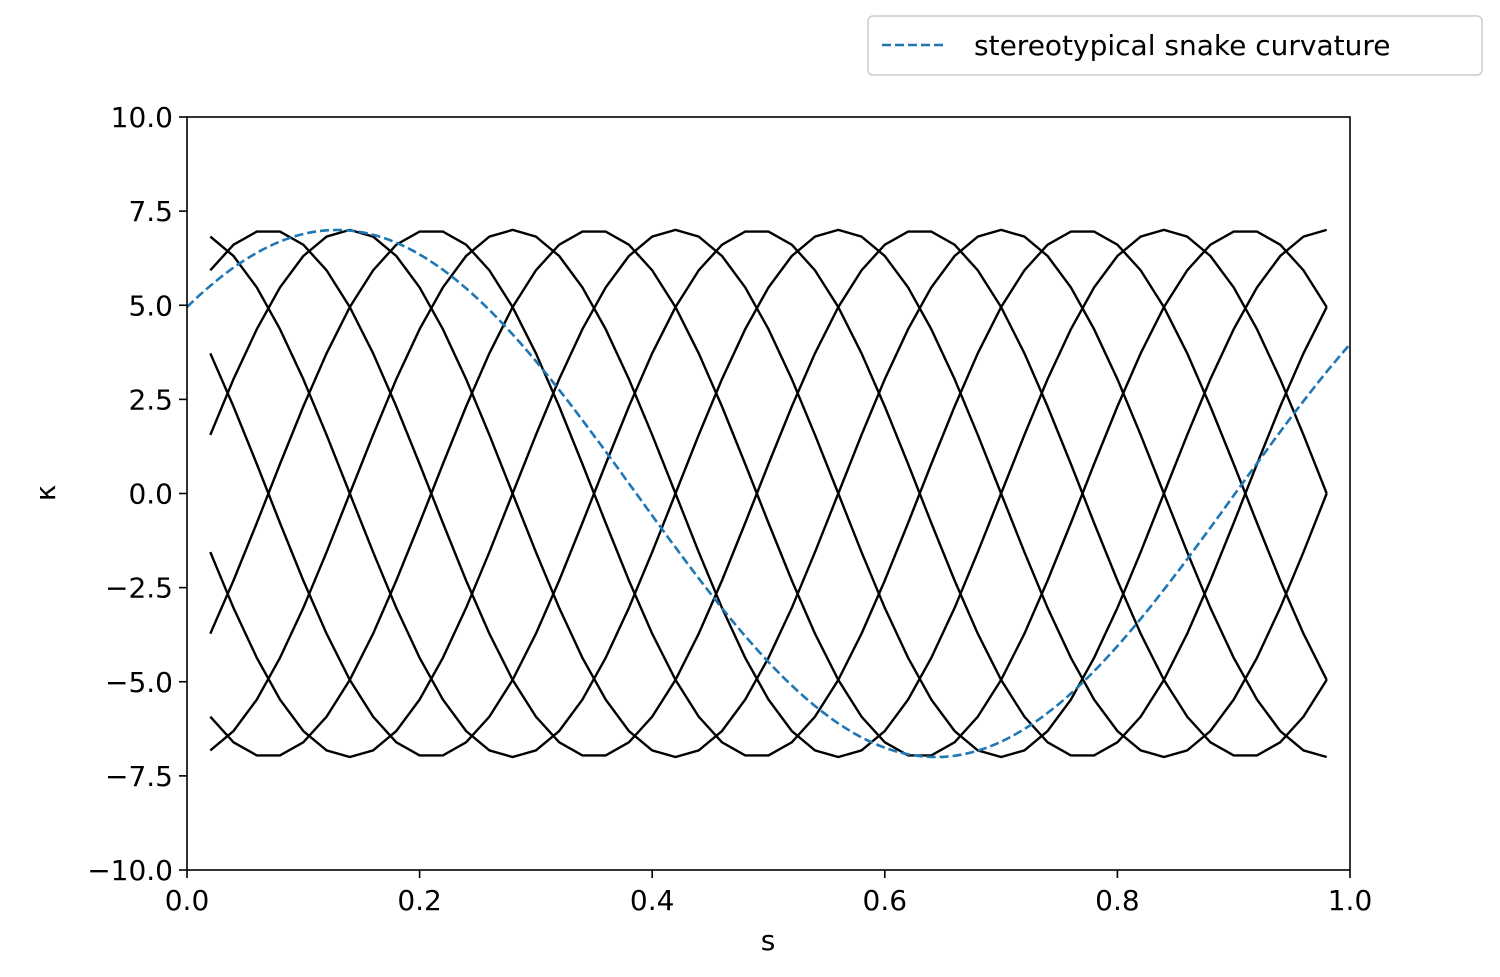  What do you see at coordinates (769, 893) in the screenshot?
I see `x-axis: 0.0 0.2 0.4 0.6 0.8 1.0` at bounding box center [769, 893].